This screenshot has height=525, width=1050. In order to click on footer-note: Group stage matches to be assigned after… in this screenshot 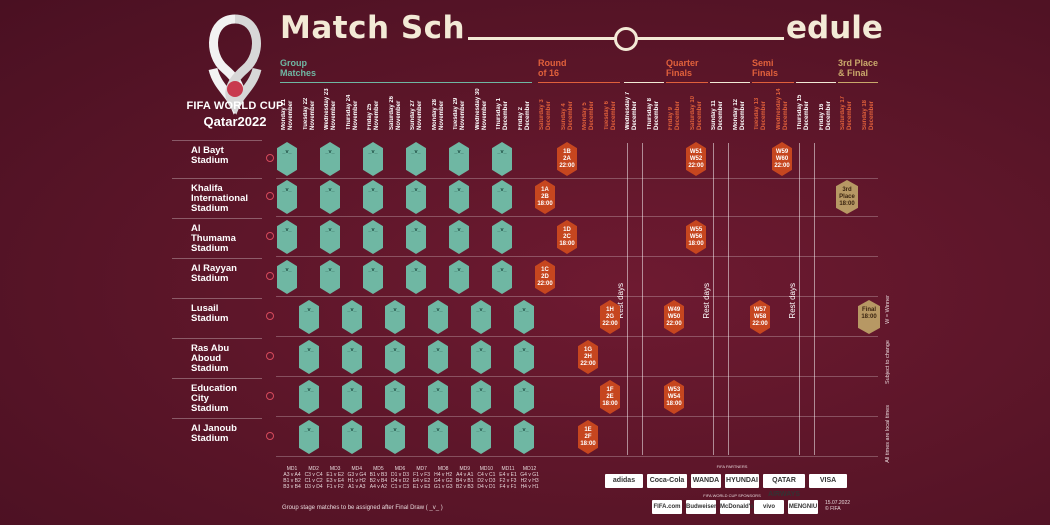, I will do `click(362, 508)`.